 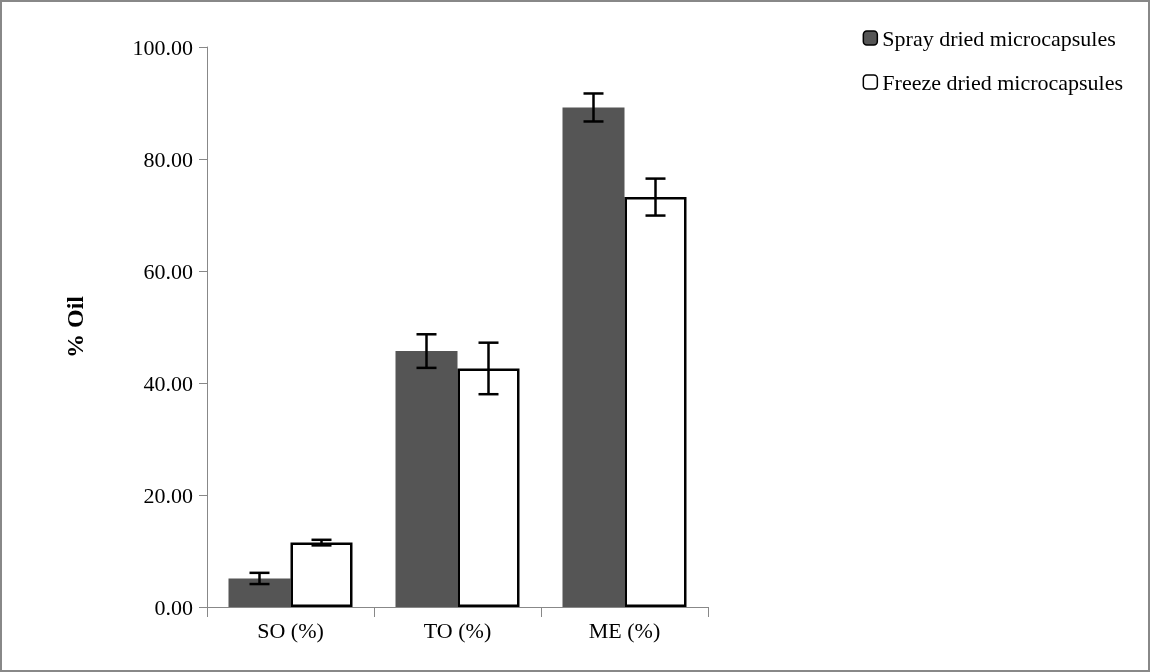 What do you see at coordinates (168, 383) in the screenshot?
I see `y-tick-label: 40.00` at bounding box center [168, 383].